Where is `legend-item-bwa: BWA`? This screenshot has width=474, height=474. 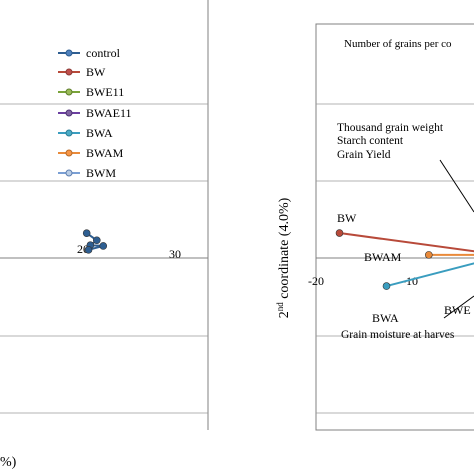 legend-item-bwa: BWA is located at coordinates (85, 133).